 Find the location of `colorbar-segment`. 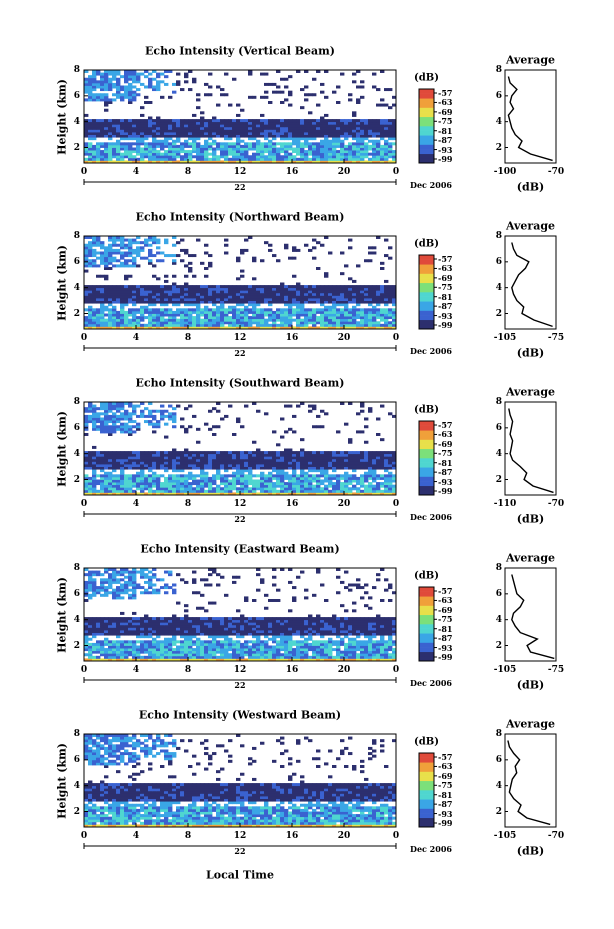

colorbar-segment is located at coordinates (426, 128).